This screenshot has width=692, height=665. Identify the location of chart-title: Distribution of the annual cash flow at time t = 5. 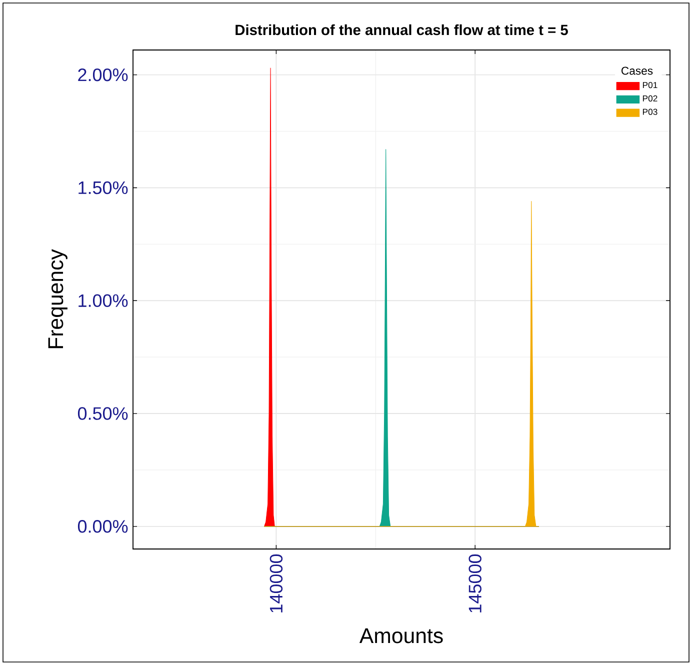
(402, 30).